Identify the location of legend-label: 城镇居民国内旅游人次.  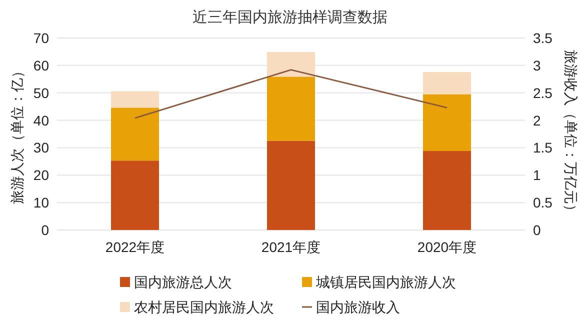
(385, 282).